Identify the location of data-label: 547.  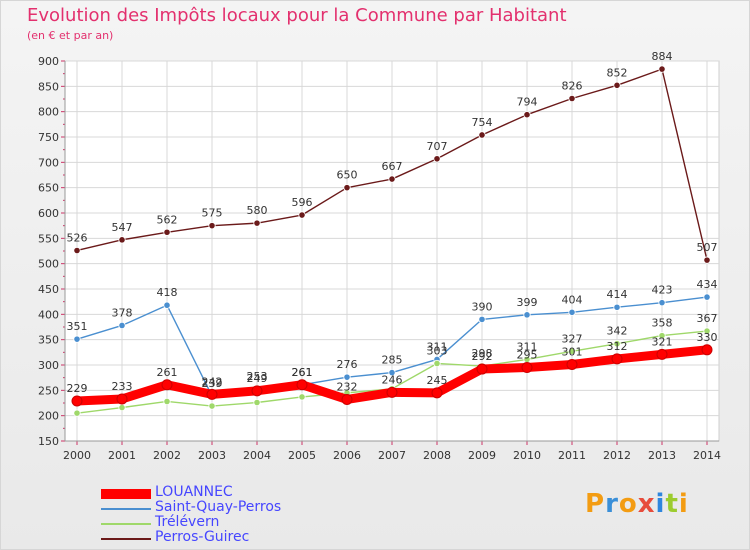
(122, 227).